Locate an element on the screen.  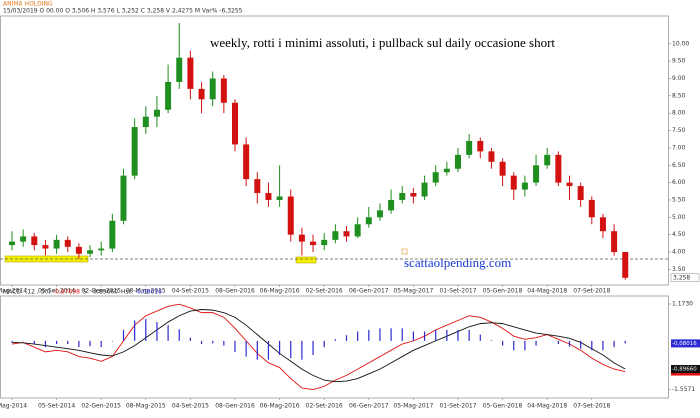
y-tick-label: 5.50 is located at coordinates (679, 199).